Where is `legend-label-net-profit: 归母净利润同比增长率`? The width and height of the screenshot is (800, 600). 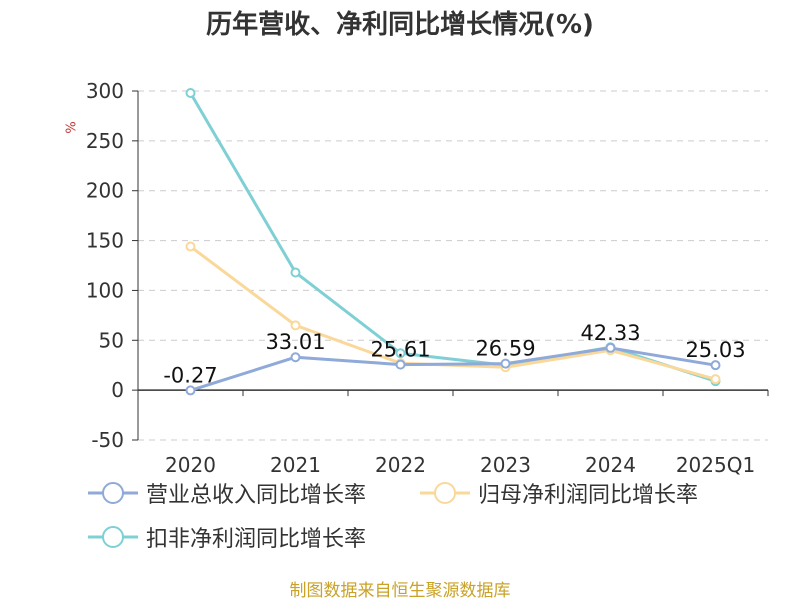 legend-label-net-profit: 归母净利润同比增长率 is located at coordinates (588, 495).